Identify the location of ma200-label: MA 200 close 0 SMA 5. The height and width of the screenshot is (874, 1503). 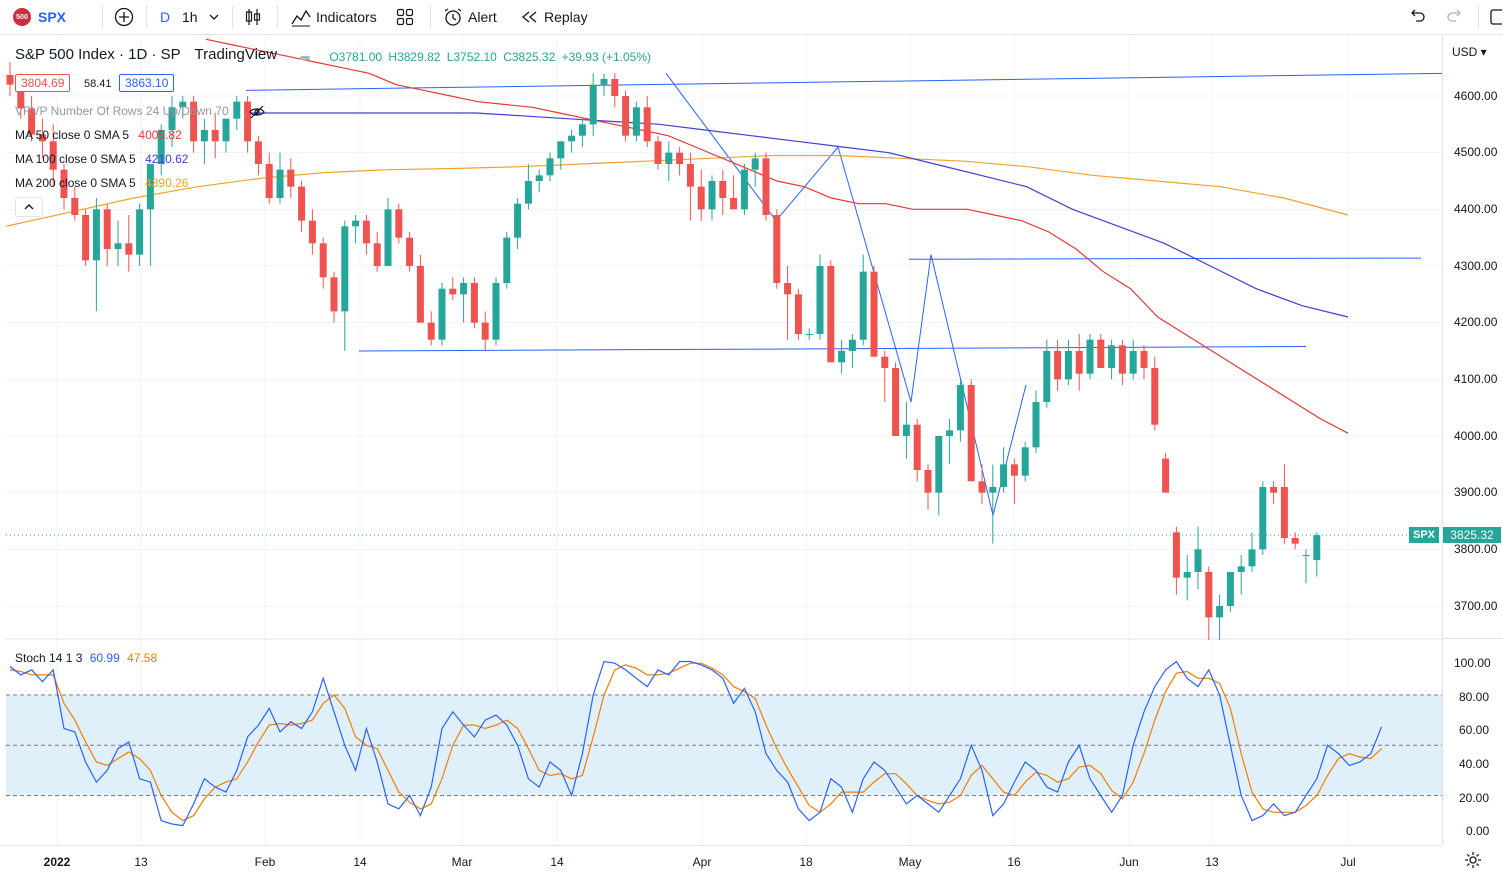
(75, 183).